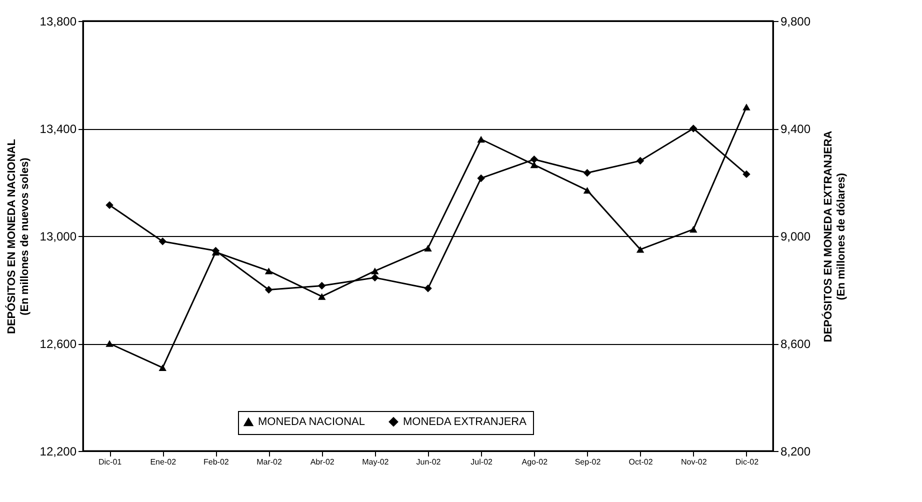 The height and width of the screenshot is (502, 922). Describe the element at coordinates (429, 462) in the screenshot. I see `x-tick-label: Jun-02` at that location.